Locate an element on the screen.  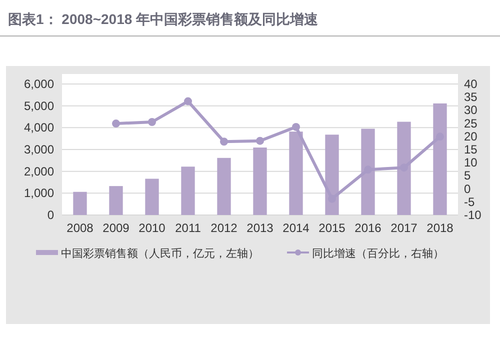
y-tick-label: 3,000 is located at coordinates (39, 149).